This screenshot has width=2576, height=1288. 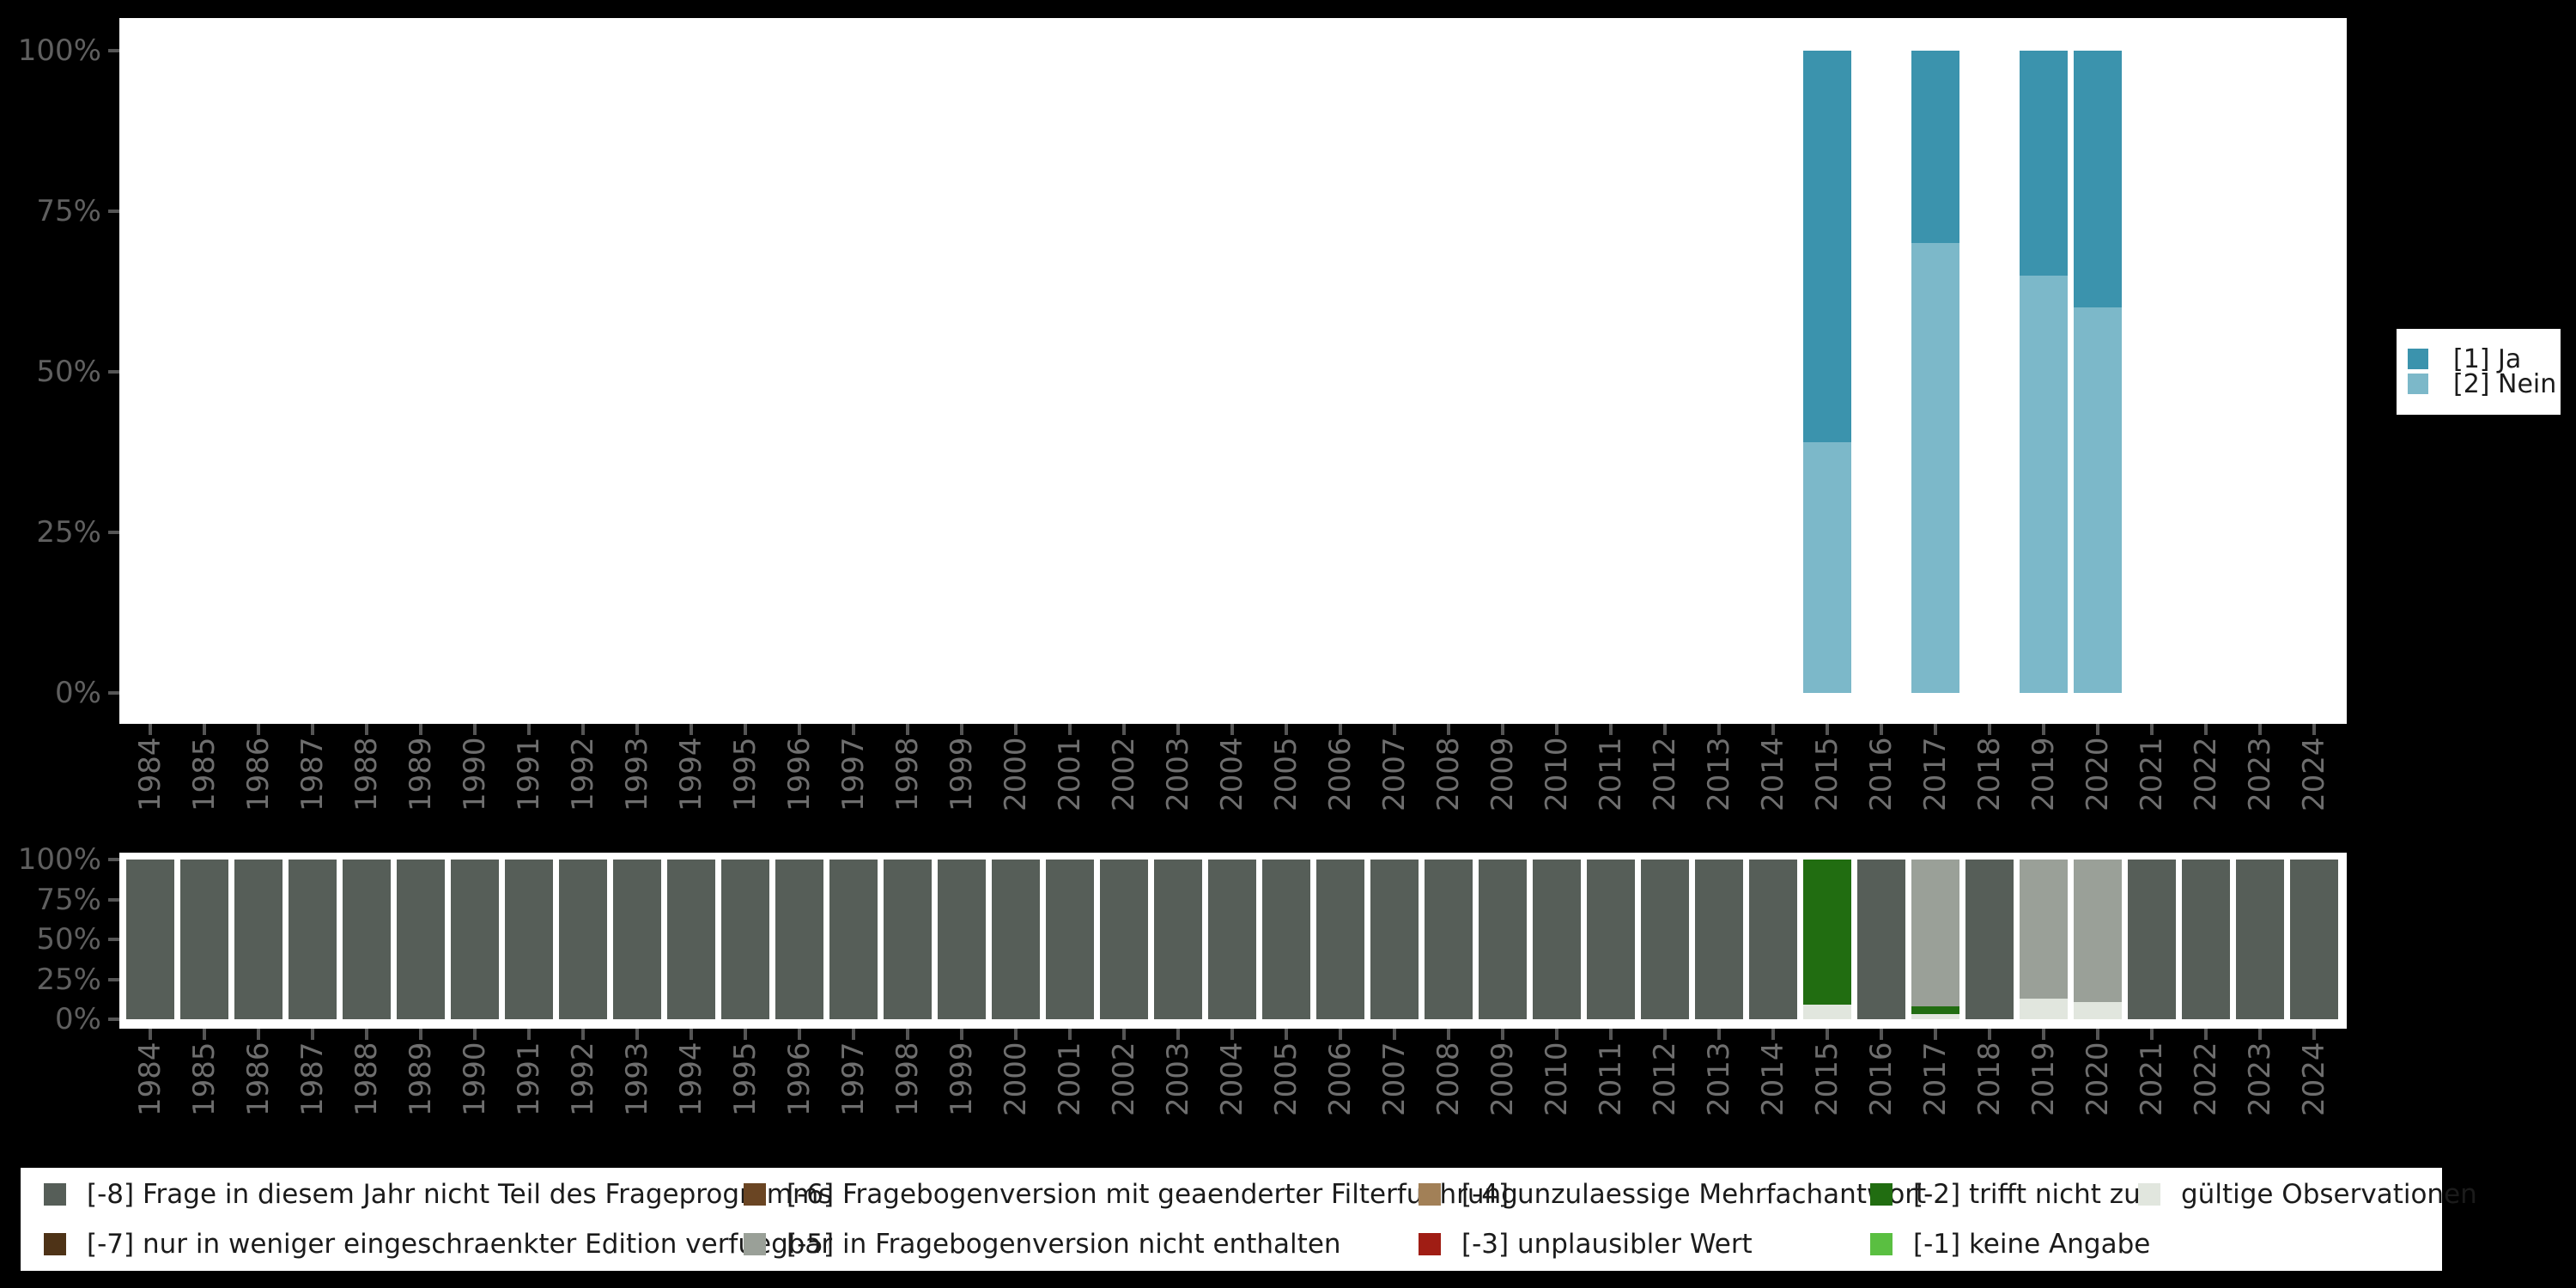 I want to click on answers-legend-swatch-nein, so click(x=2418, y=384).